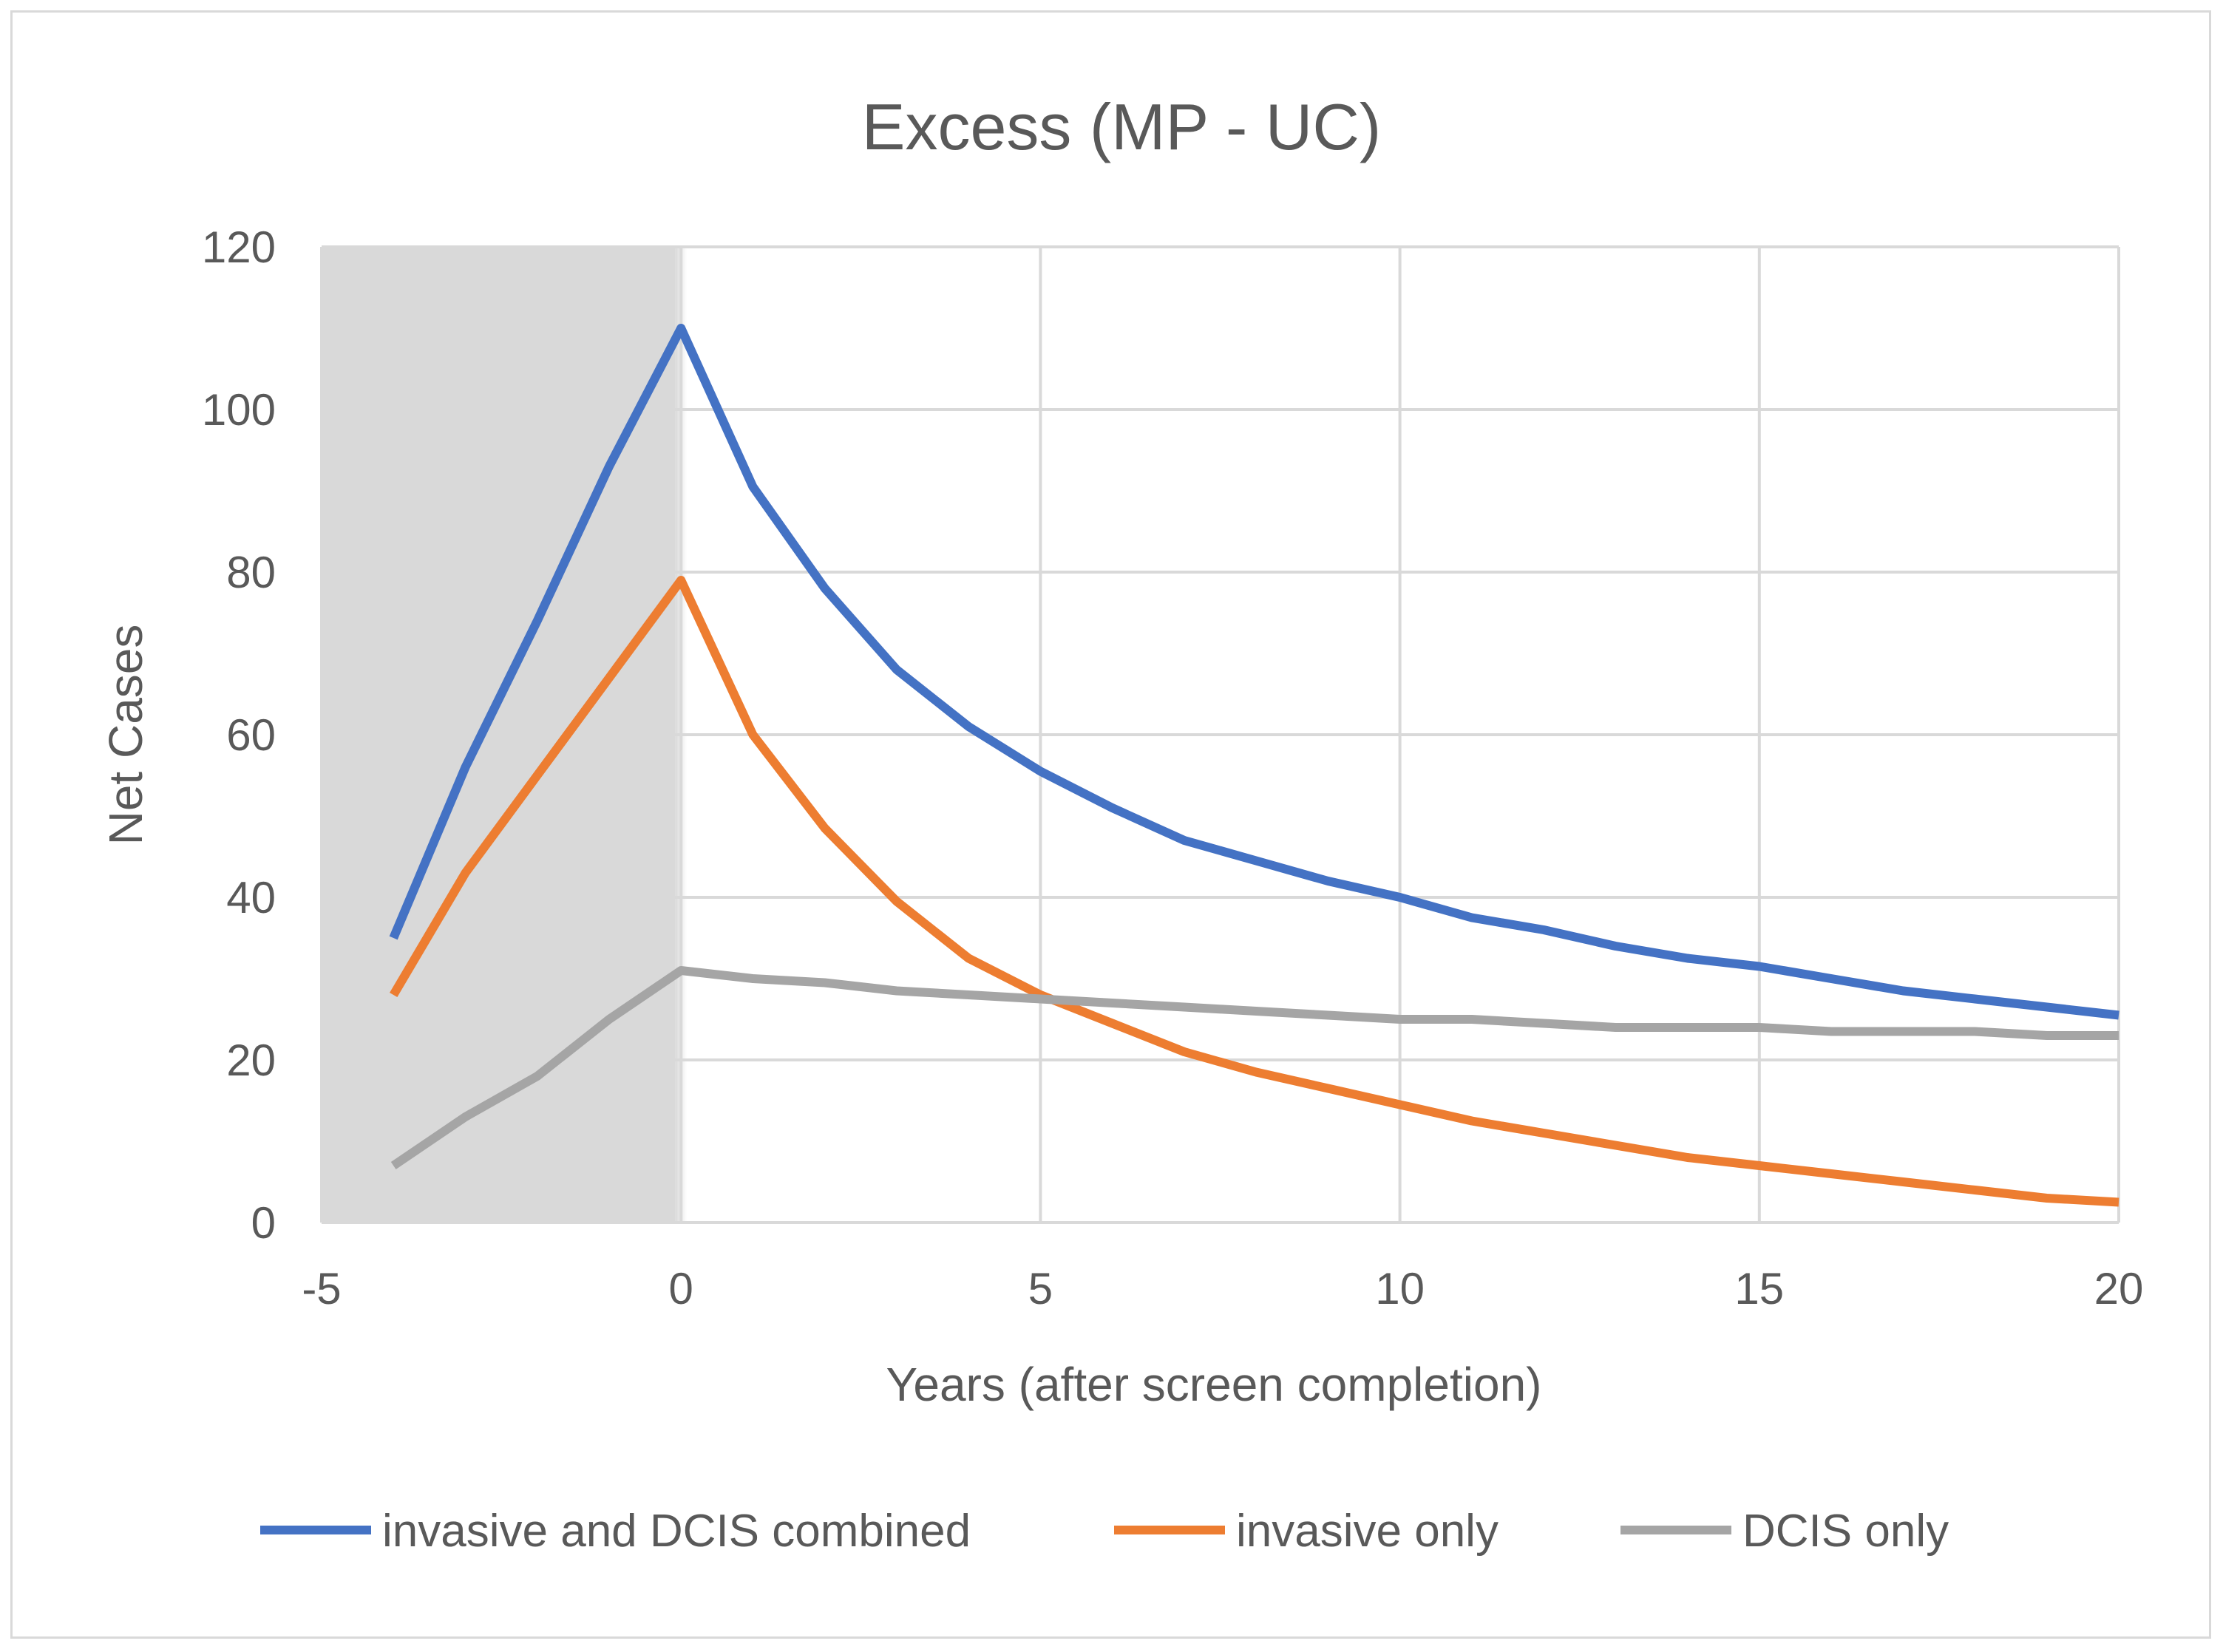 This screenshot has width=2223, height=1652. I want to click on y-tick-label: 100, so click(239, 410).